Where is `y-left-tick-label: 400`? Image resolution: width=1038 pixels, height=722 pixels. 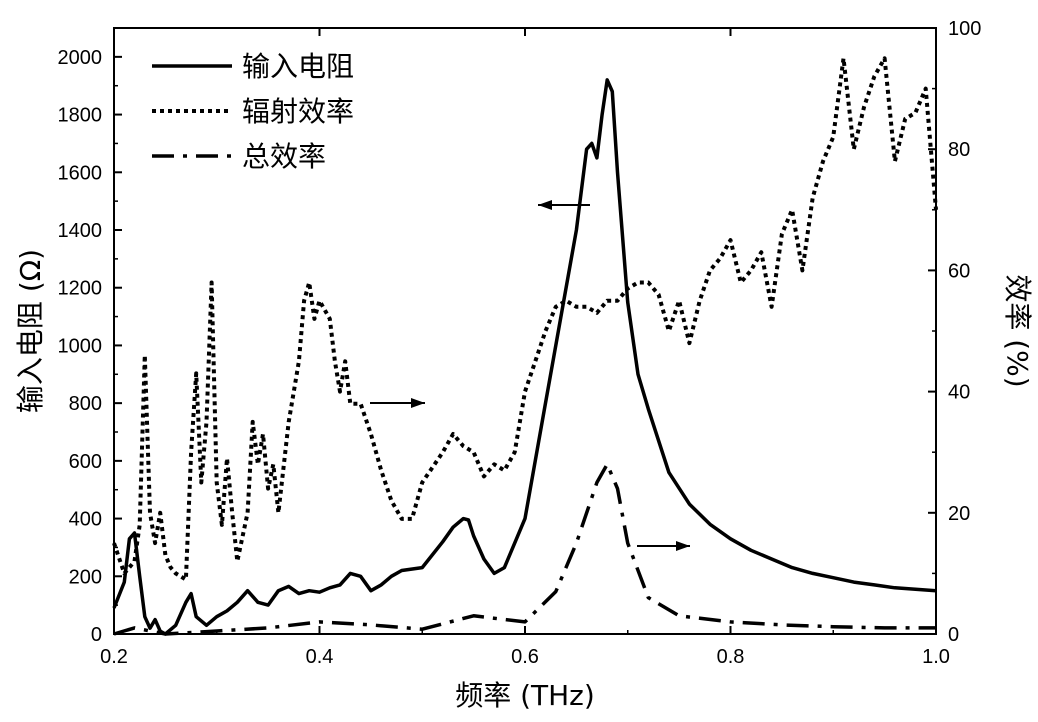 y-left-tick-label: 400 is located at coordinates (85, 520).